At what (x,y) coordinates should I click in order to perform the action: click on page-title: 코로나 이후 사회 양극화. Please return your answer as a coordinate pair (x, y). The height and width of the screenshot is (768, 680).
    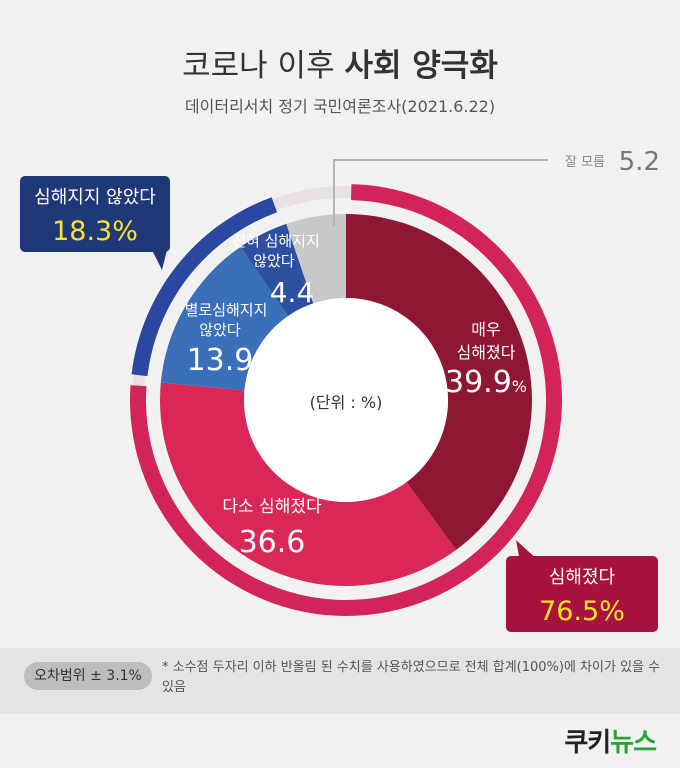
    Looking at the image, I should click on (340, 62).